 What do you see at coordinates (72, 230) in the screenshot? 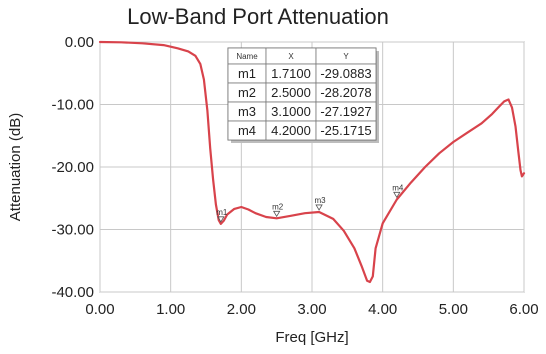
I see `y-tick-label: -30.00` at bounding box center [72, 230].